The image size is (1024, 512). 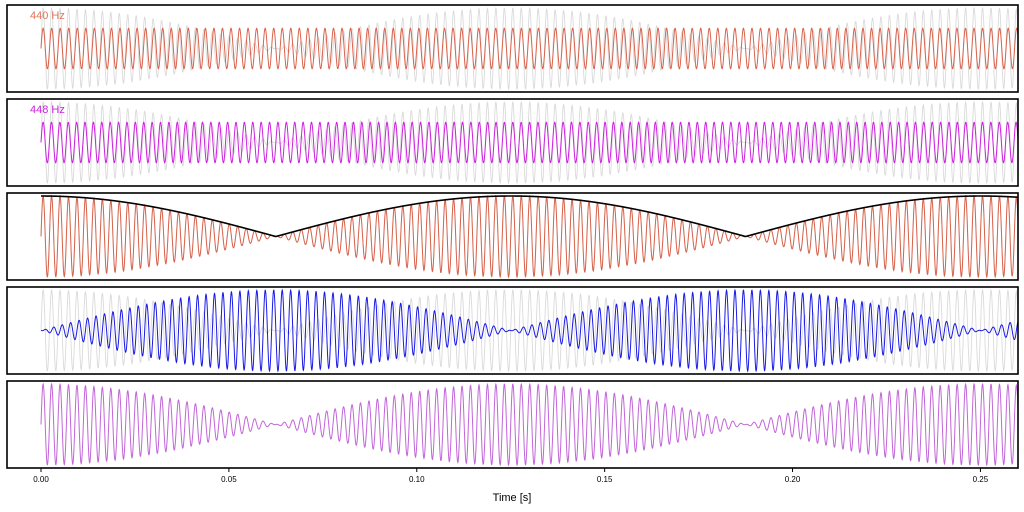 What do you see at coordinates (793, 479) in the screenshot?
I see `x-tick-label: 0.20` at bounding box center [793, 479].